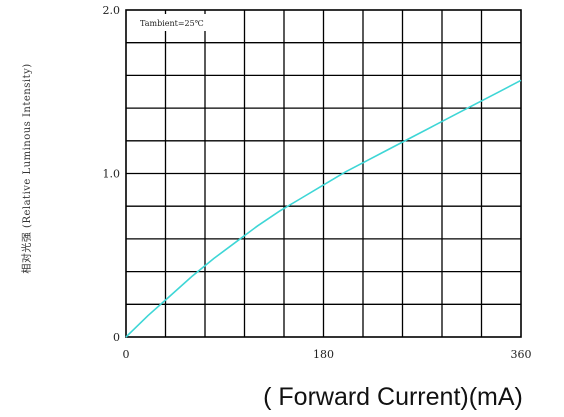  I want to click on annotation-background, so click(169, 22).